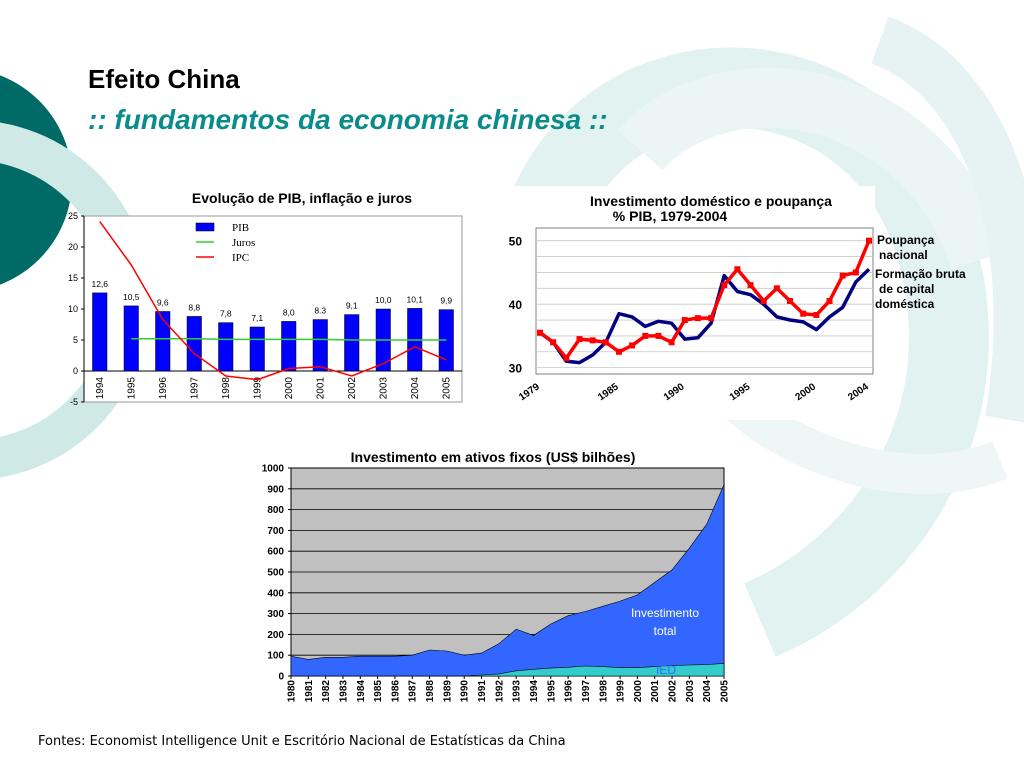 The width and height of the screenshot is (1024, 768). What do you see at coordinates (704, 316) in the screenshot?
I see `series-line-investment` at bounding box center [704, 316].